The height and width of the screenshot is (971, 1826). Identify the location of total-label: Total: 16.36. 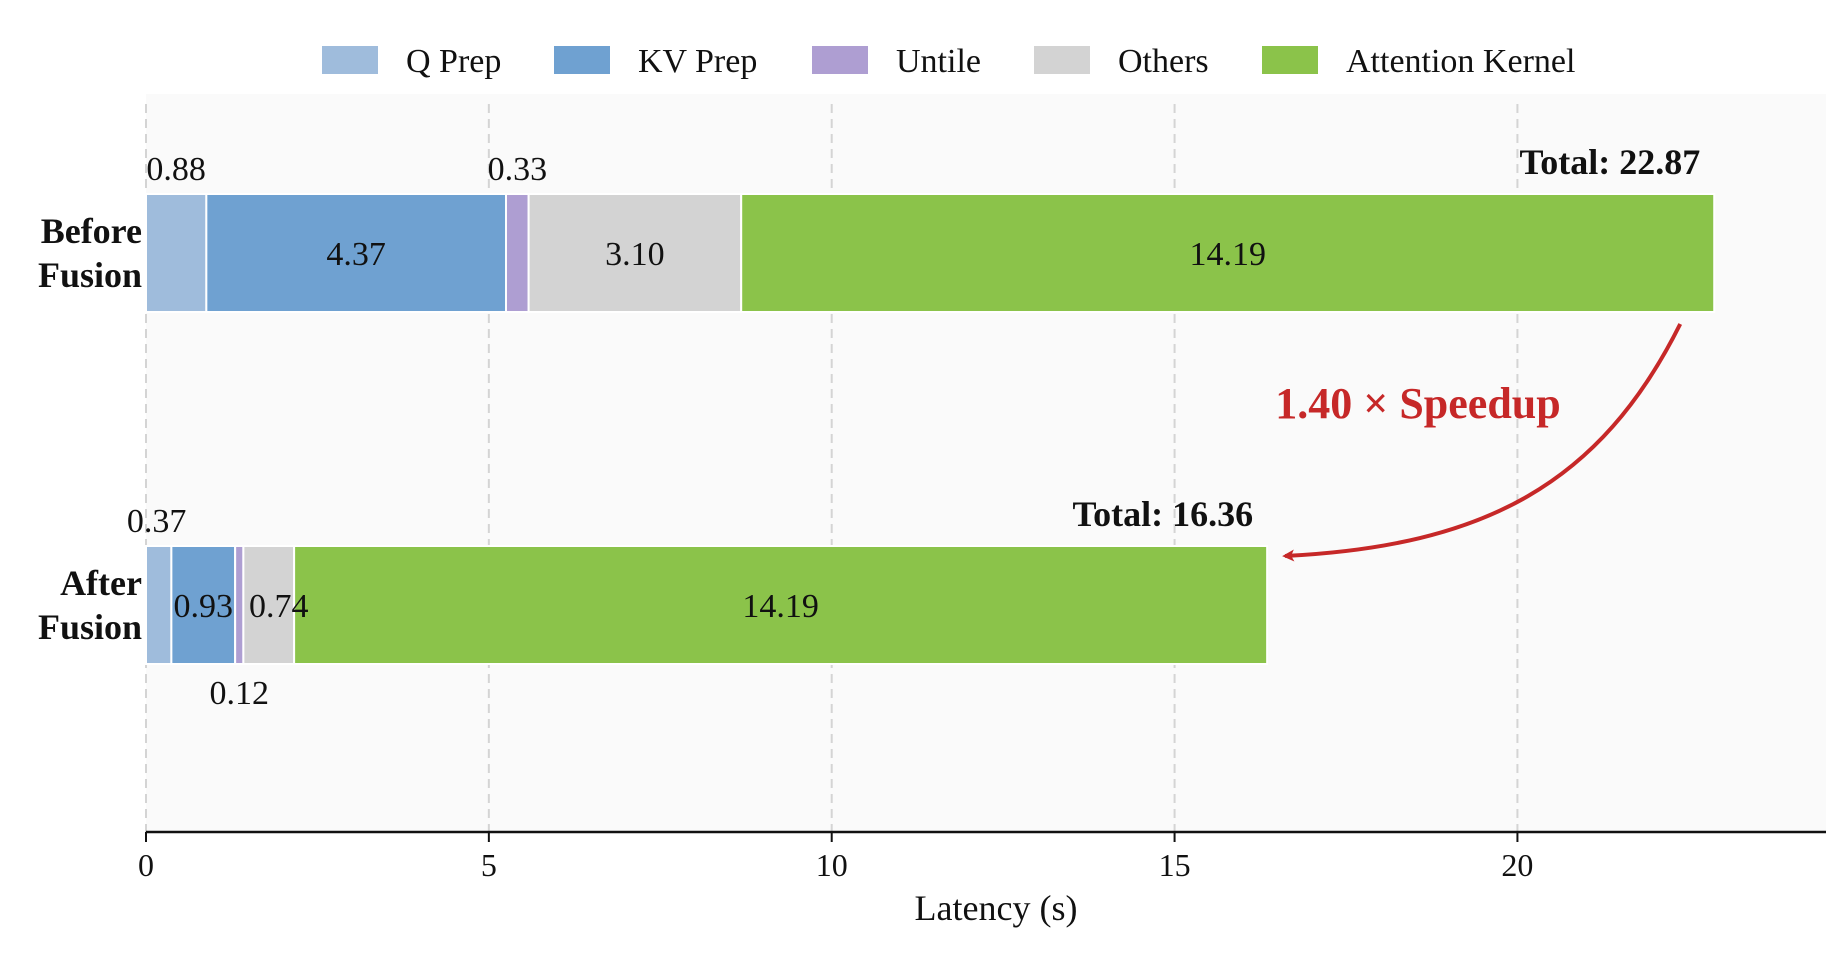
(1162, 514).